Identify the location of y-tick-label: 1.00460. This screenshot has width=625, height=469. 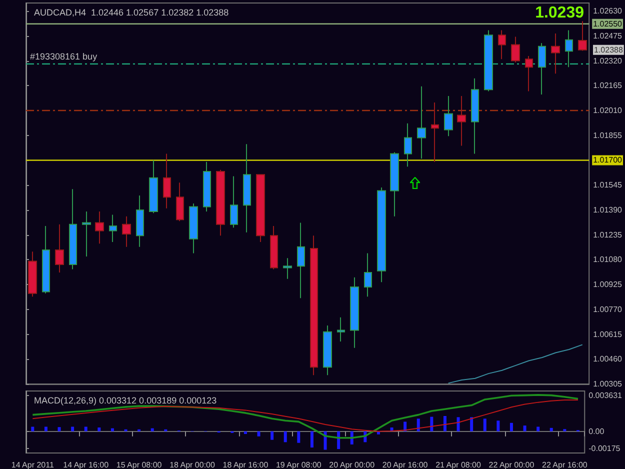
(608, 359).